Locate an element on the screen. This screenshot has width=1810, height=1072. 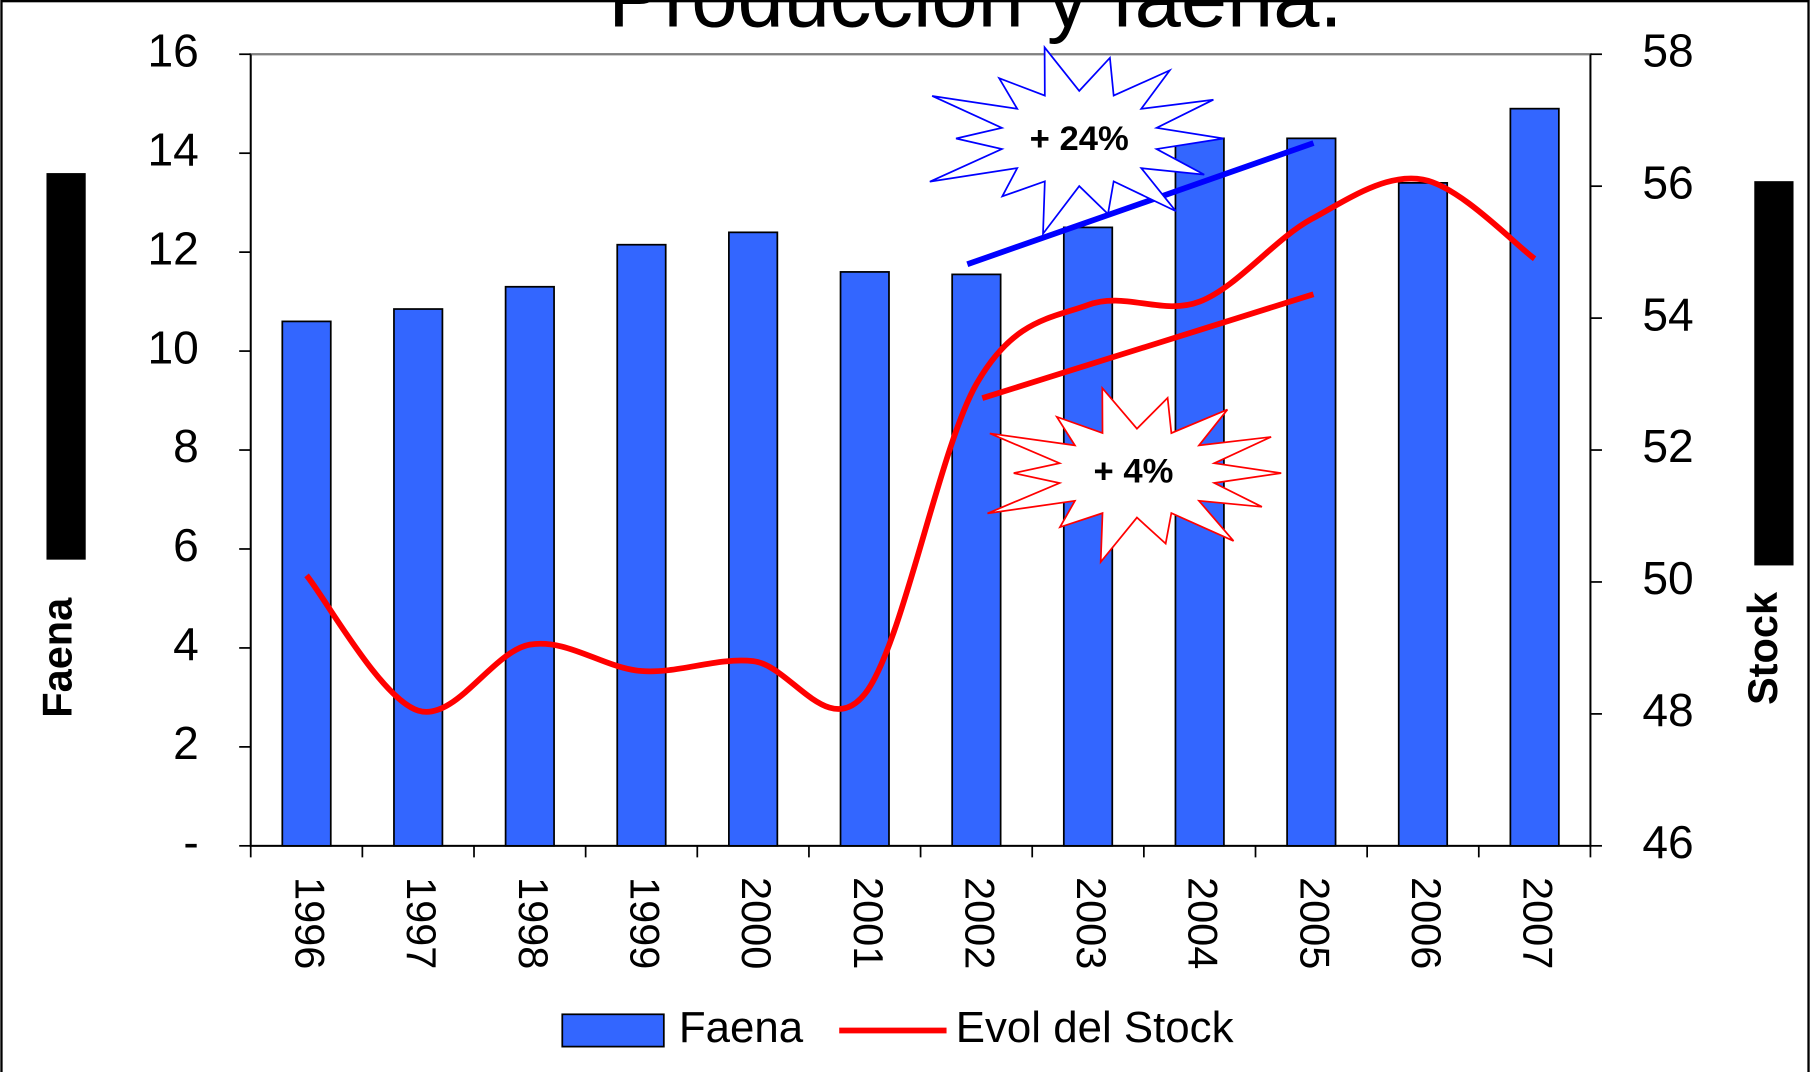
legend-label: Faena is located at coordinates (741, 1027).